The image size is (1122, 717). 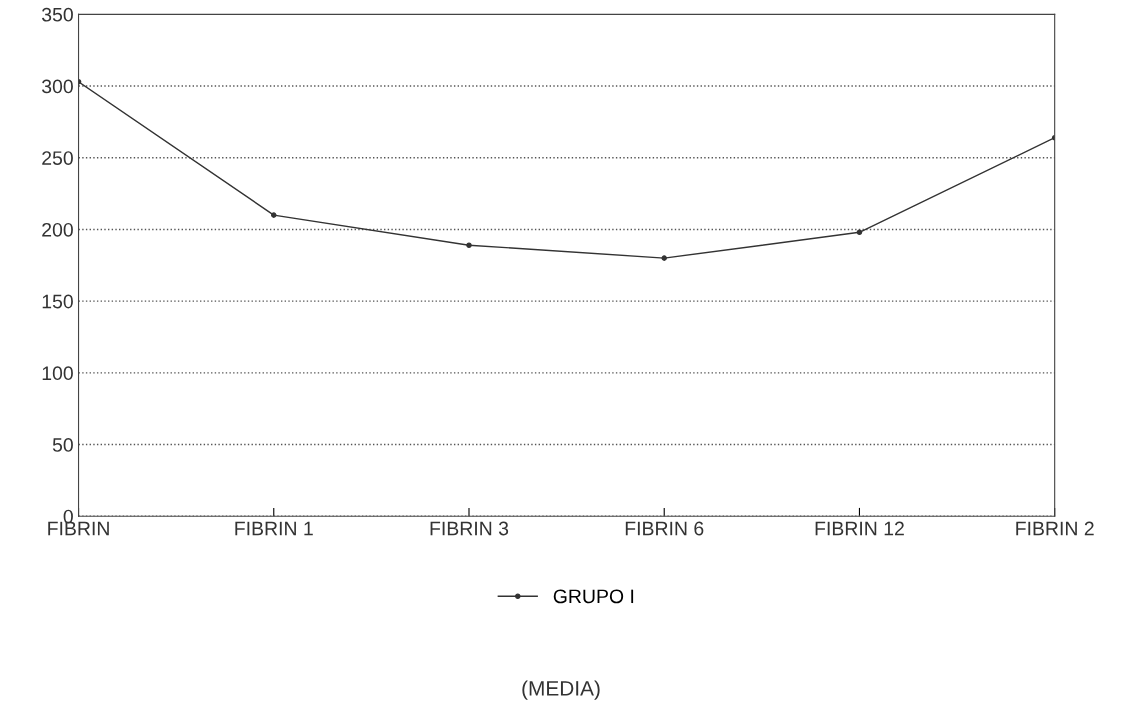 What do you see at coordinates (57, 301) in the screenshot?
I see `y-tick-label: 150` at bounding box center [57, 301].